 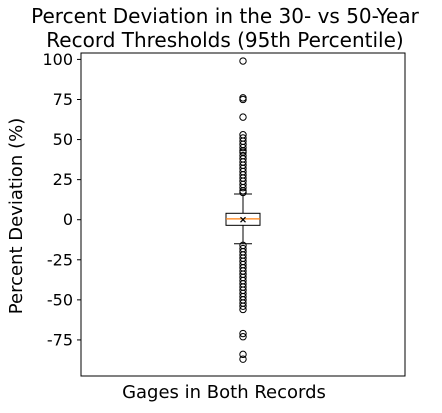 What do you see at coordinates (224, 40) in the screenshot?
I see `chart-title-line-2: Record Thresholds (95th Percentile)` at bounding box center [224, 40].